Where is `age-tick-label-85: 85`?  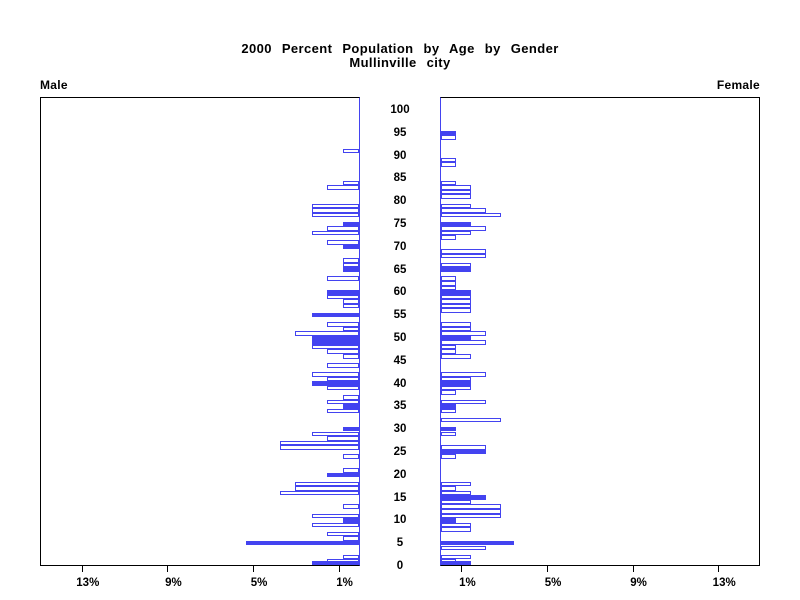
age-tick-label-85: 85 is located at coordinates (400, 178).